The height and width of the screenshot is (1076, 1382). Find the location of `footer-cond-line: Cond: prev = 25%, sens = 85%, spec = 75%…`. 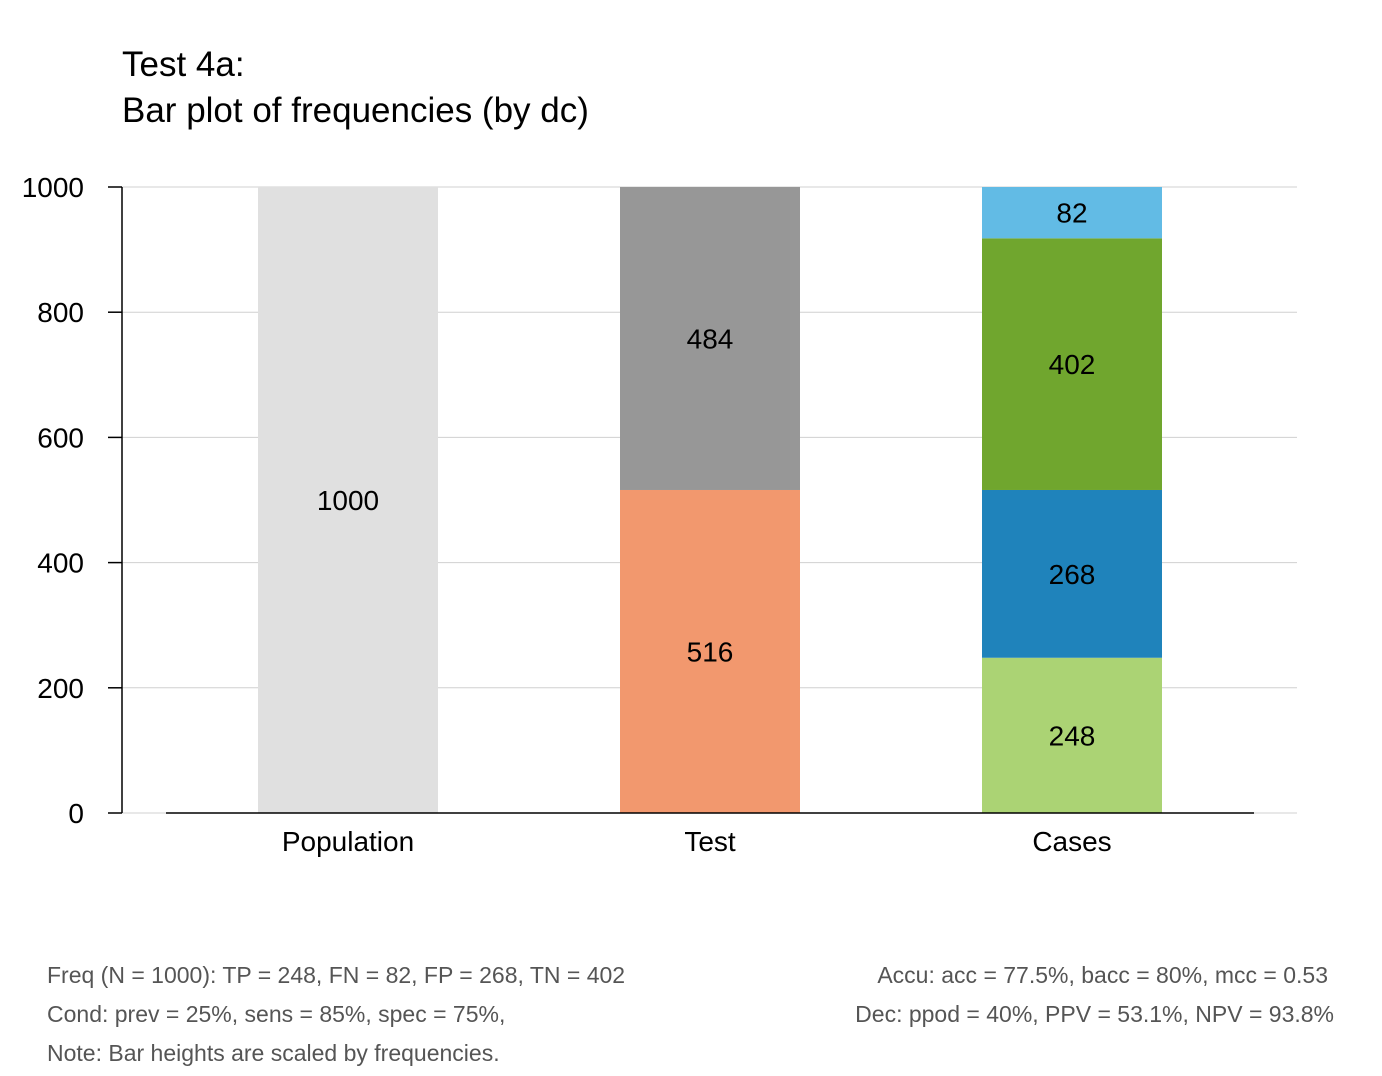

footer-cond-line: Cond: prev = 25%, sens = 85%, spec = 75%… is located at coordinates (276, 1014).